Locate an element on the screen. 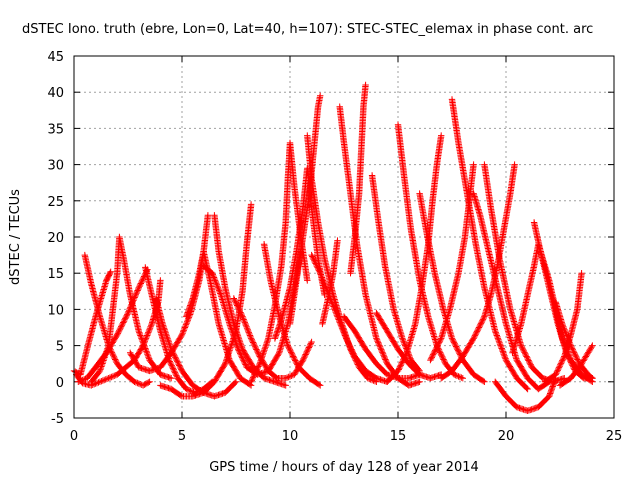 The image size is (640, 480). x-tick-label: 15 is located at coordinates (398, 436).